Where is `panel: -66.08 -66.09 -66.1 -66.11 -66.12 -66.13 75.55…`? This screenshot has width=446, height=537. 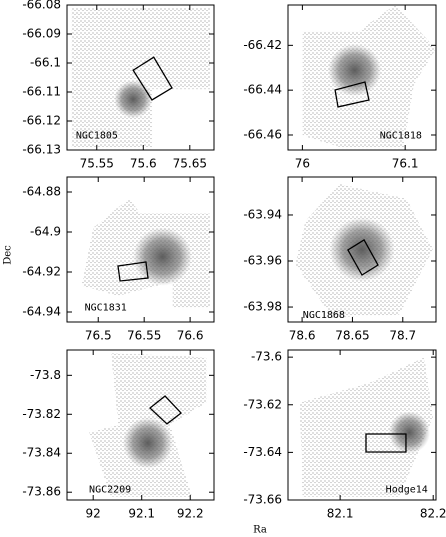
panel: -66.08 -66.09 -66.1 -66.11 -66.12 -66.13 75.55… is located at coordinates (118, 85).